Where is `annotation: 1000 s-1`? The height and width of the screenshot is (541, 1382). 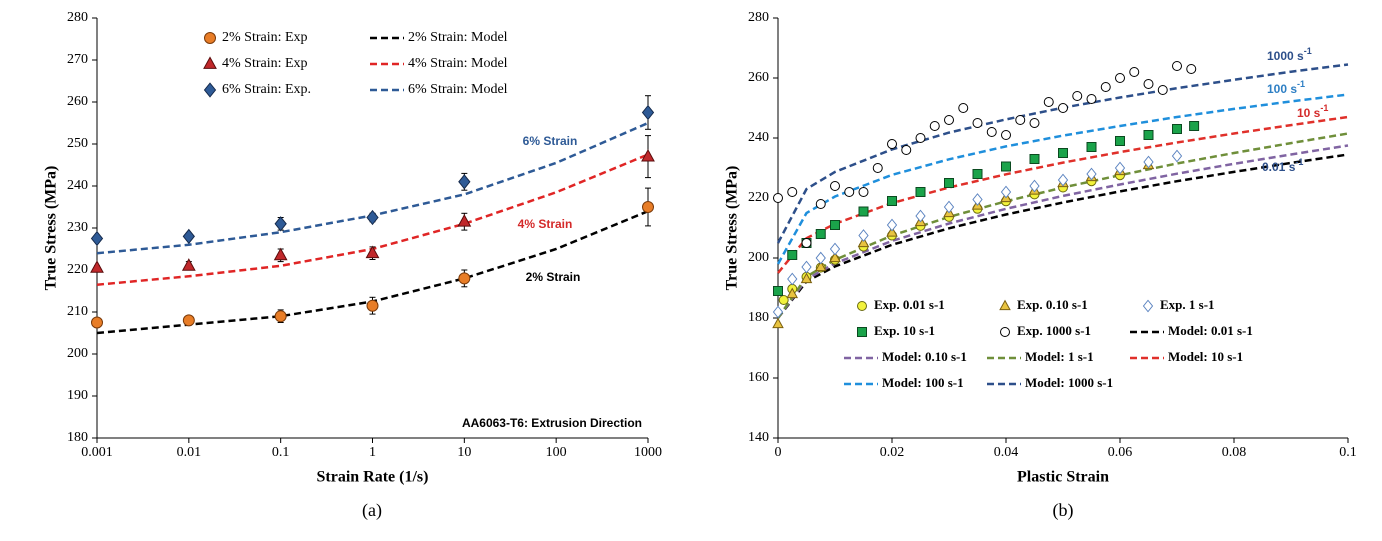 annotation: 1000 s-1 is located at coordinates (1289, 54).